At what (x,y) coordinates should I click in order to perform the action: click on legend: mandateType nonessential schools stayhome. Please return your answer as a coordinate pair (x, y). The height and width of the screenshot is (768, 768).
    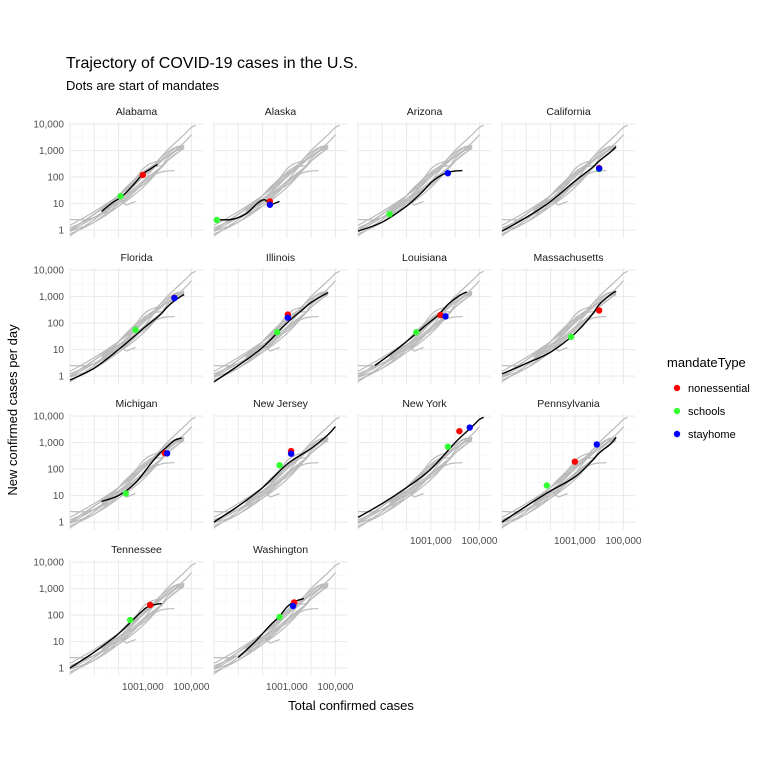
    Looking at the image, I should click on (708, 398).